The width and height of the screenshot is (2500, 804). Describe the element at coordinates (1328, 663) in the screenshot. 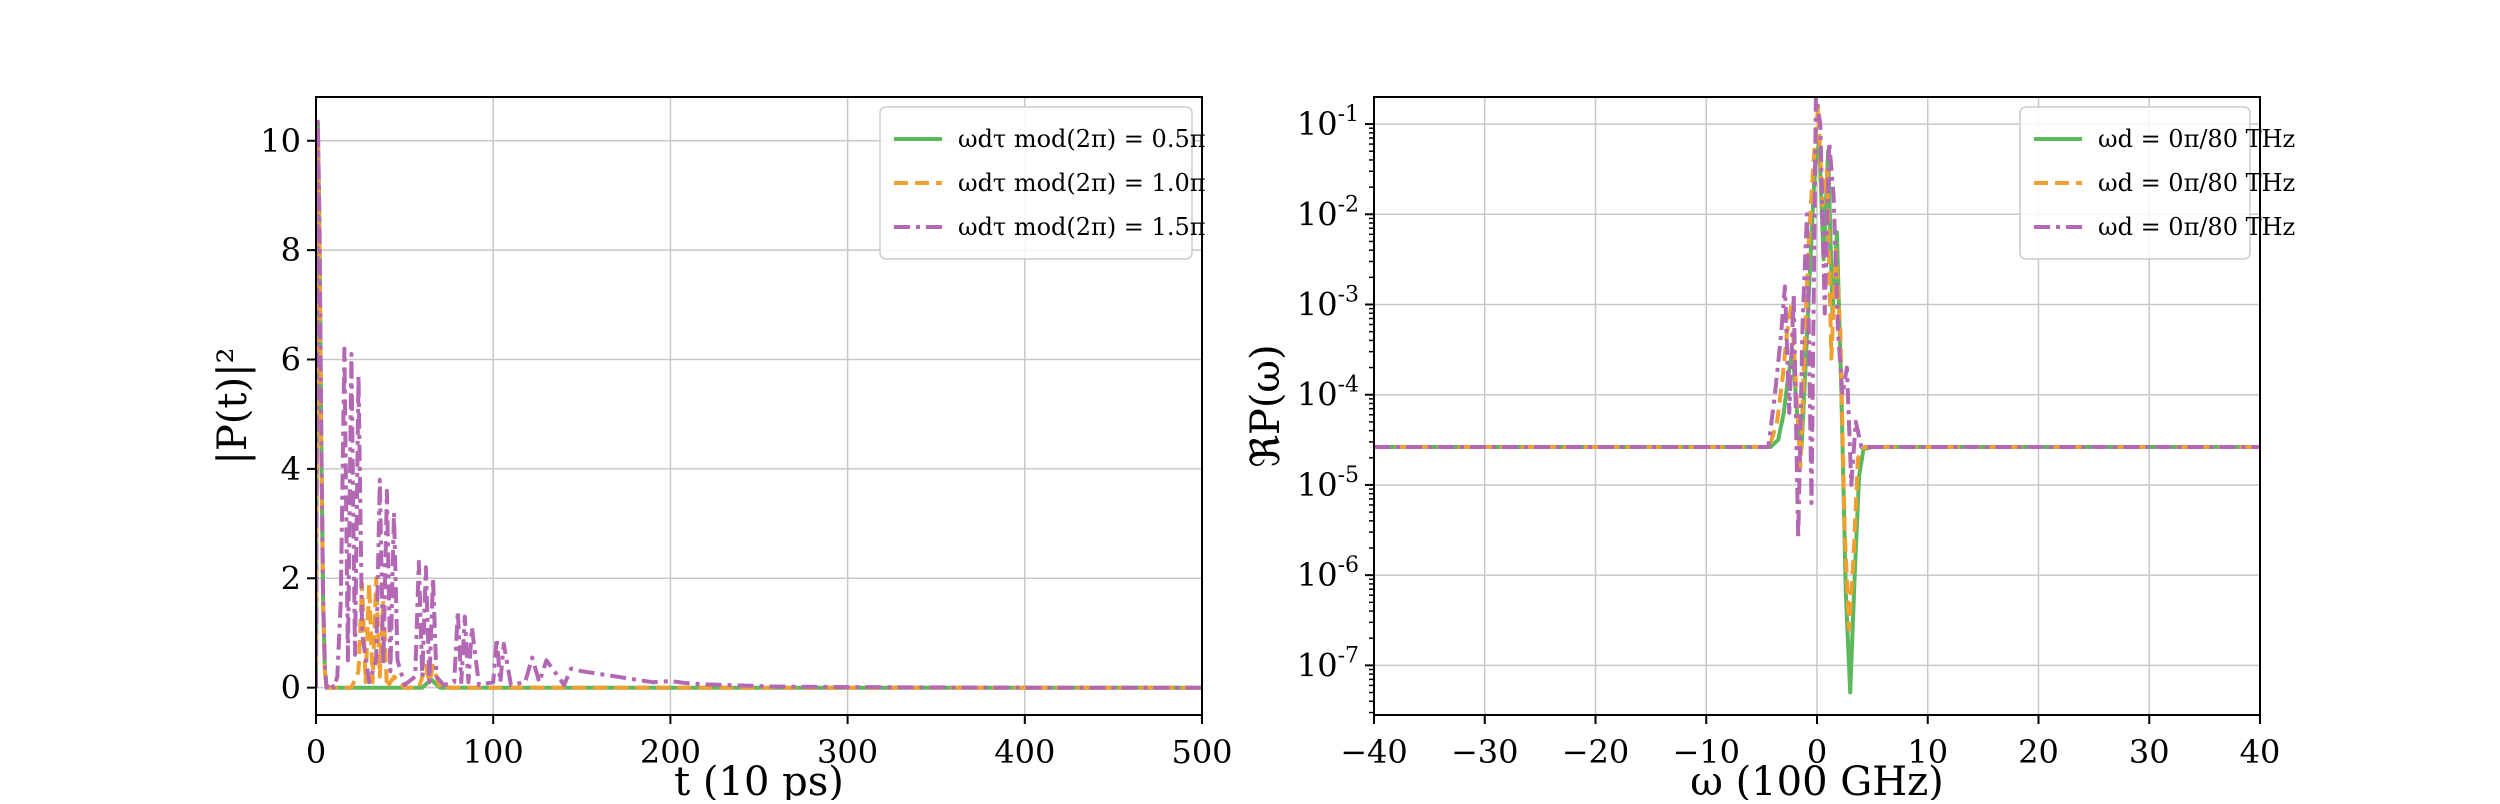

I see `y-tick-label: 10⁻⁷` at that location.